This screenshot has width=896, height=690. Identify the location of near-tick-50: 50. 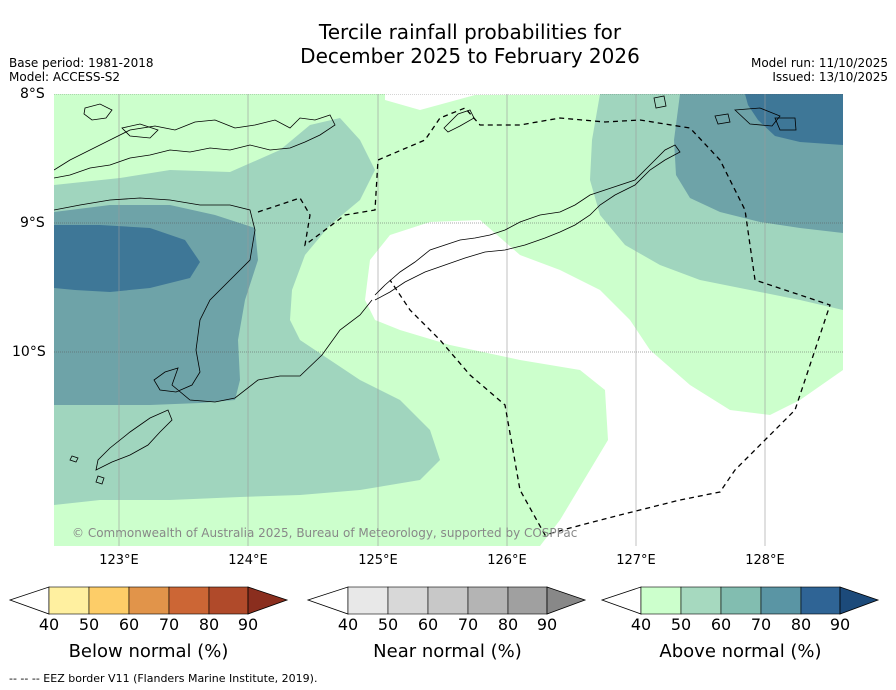
(388, 624).